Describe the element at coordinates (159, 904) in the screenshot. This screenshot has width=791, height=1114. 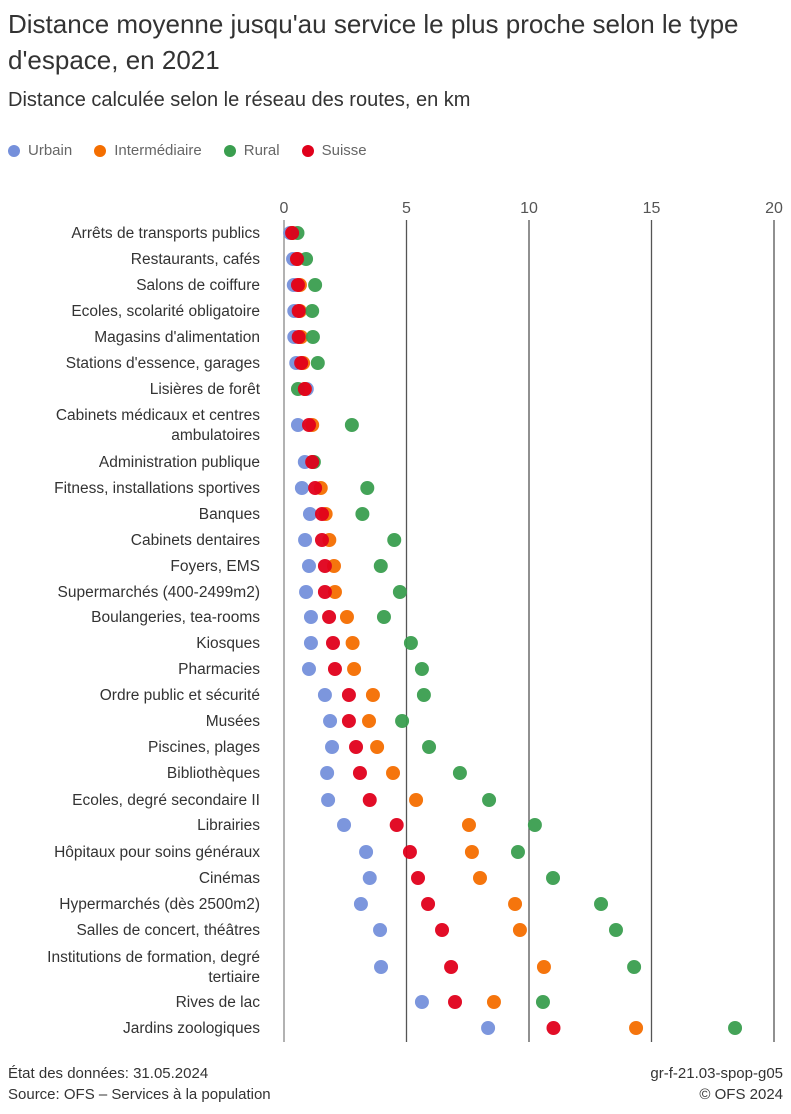
I see `category-label: Hypermarchés (dès 2500m2)` at that location.